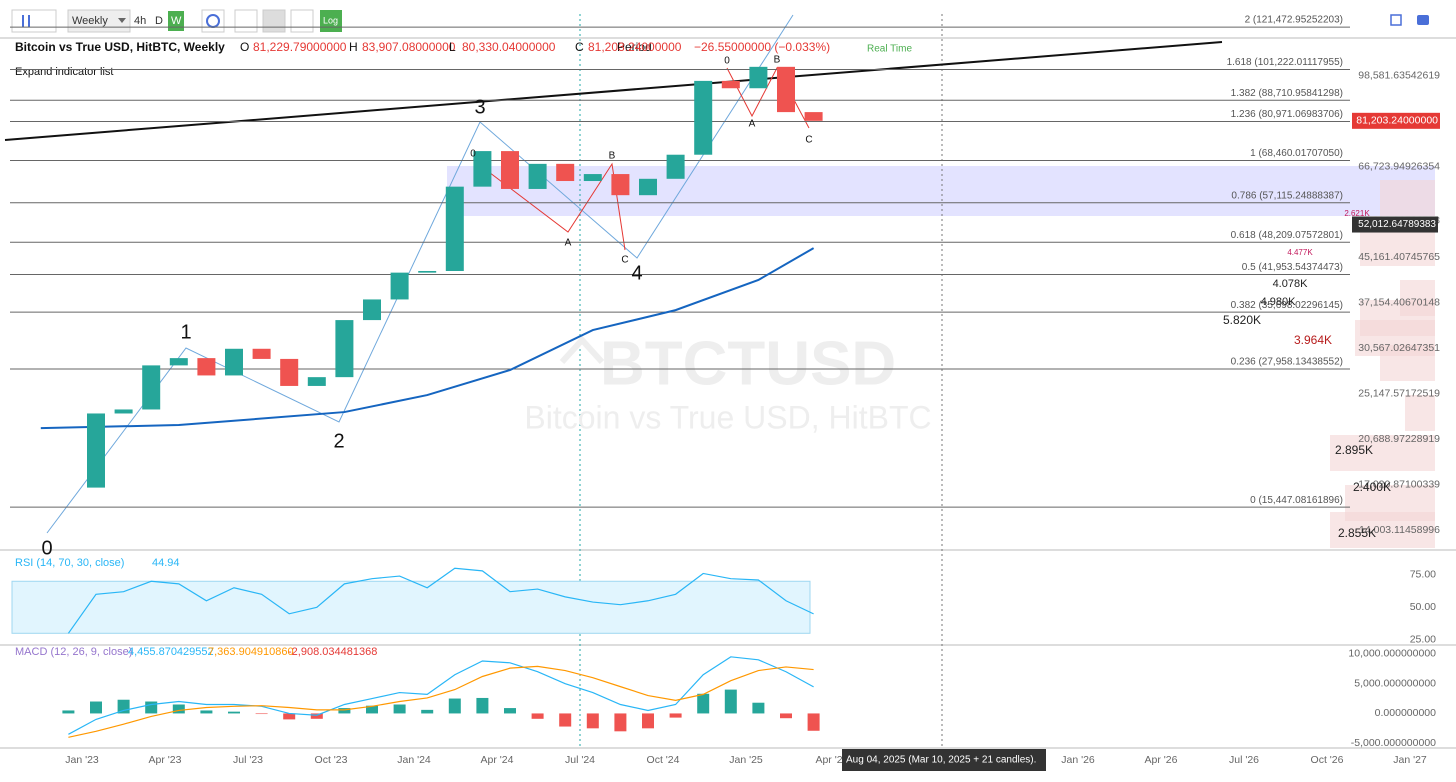 The width and height of the screenshot is (1456, 782). Describe the element at coordinates (1397, 224) in the screenshot. I see `crosshair-price: 52,012.64789383` at that location.